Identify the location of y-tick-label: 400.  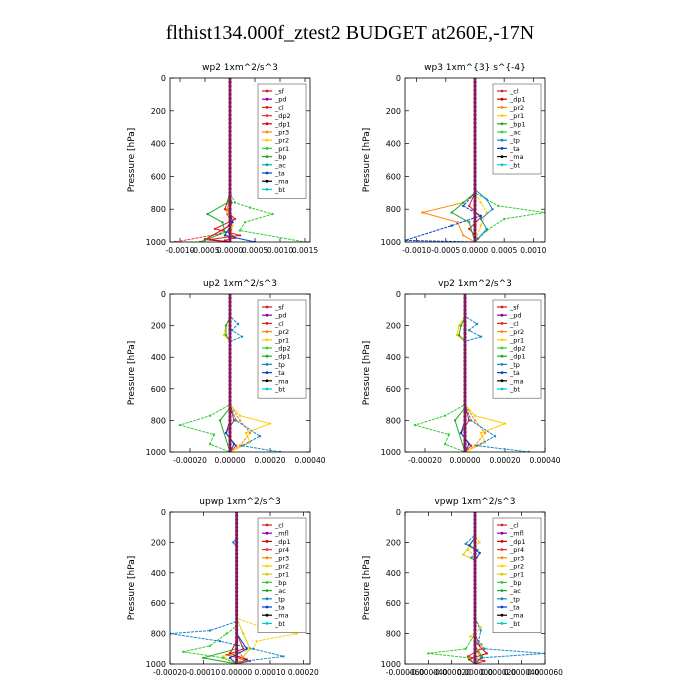
(158, 144).